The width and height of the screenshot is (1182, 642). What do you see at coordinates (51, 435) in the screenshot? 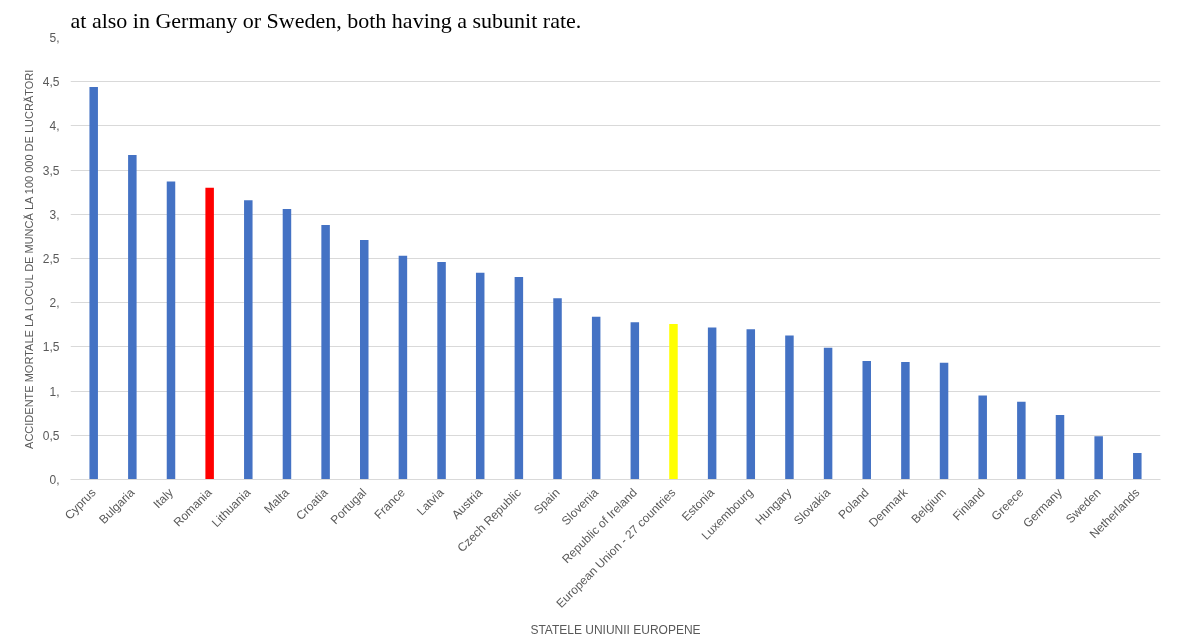
I see `y-tick-label: 0,5` at bounding box center [51, 435].